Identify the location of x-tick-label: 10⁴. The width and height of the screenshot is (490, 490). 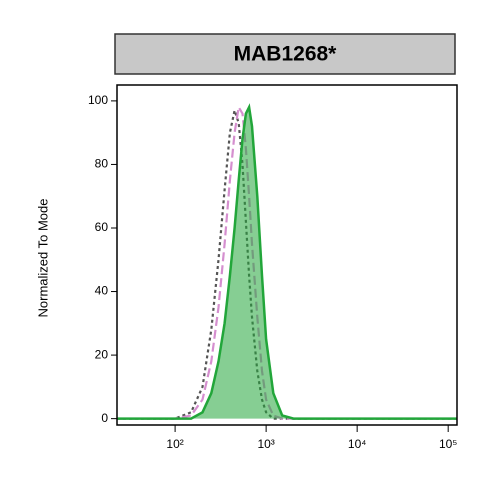
(357, 444).